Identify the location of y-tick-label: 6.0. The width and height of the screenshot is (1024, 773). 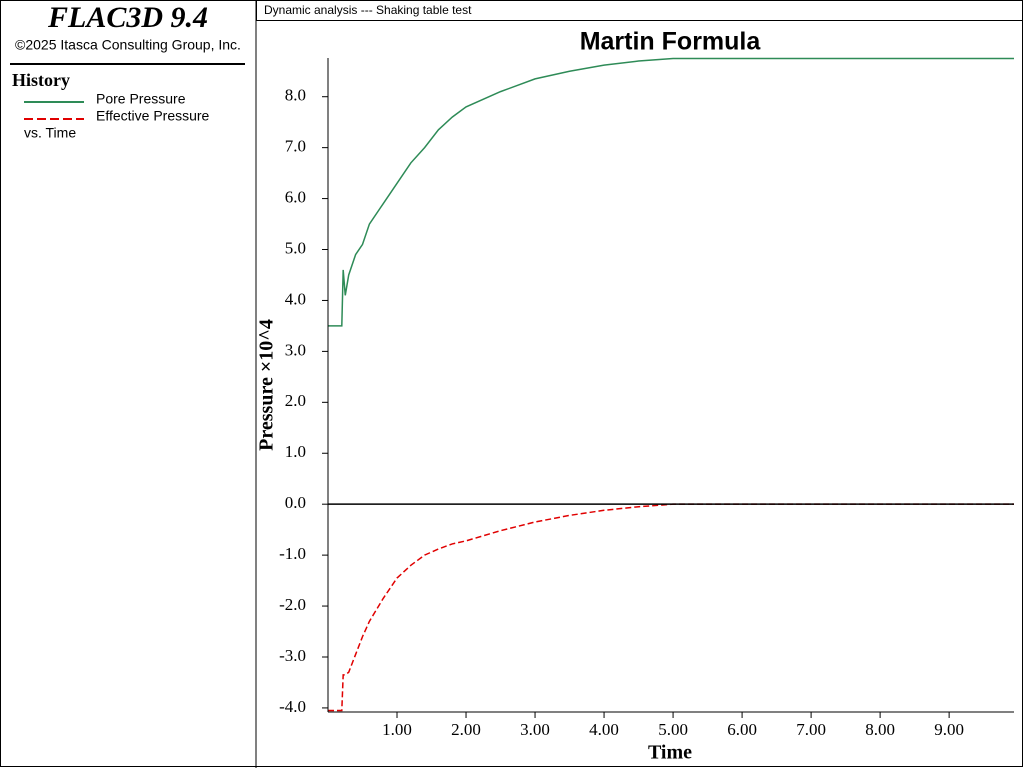
(295, 196).